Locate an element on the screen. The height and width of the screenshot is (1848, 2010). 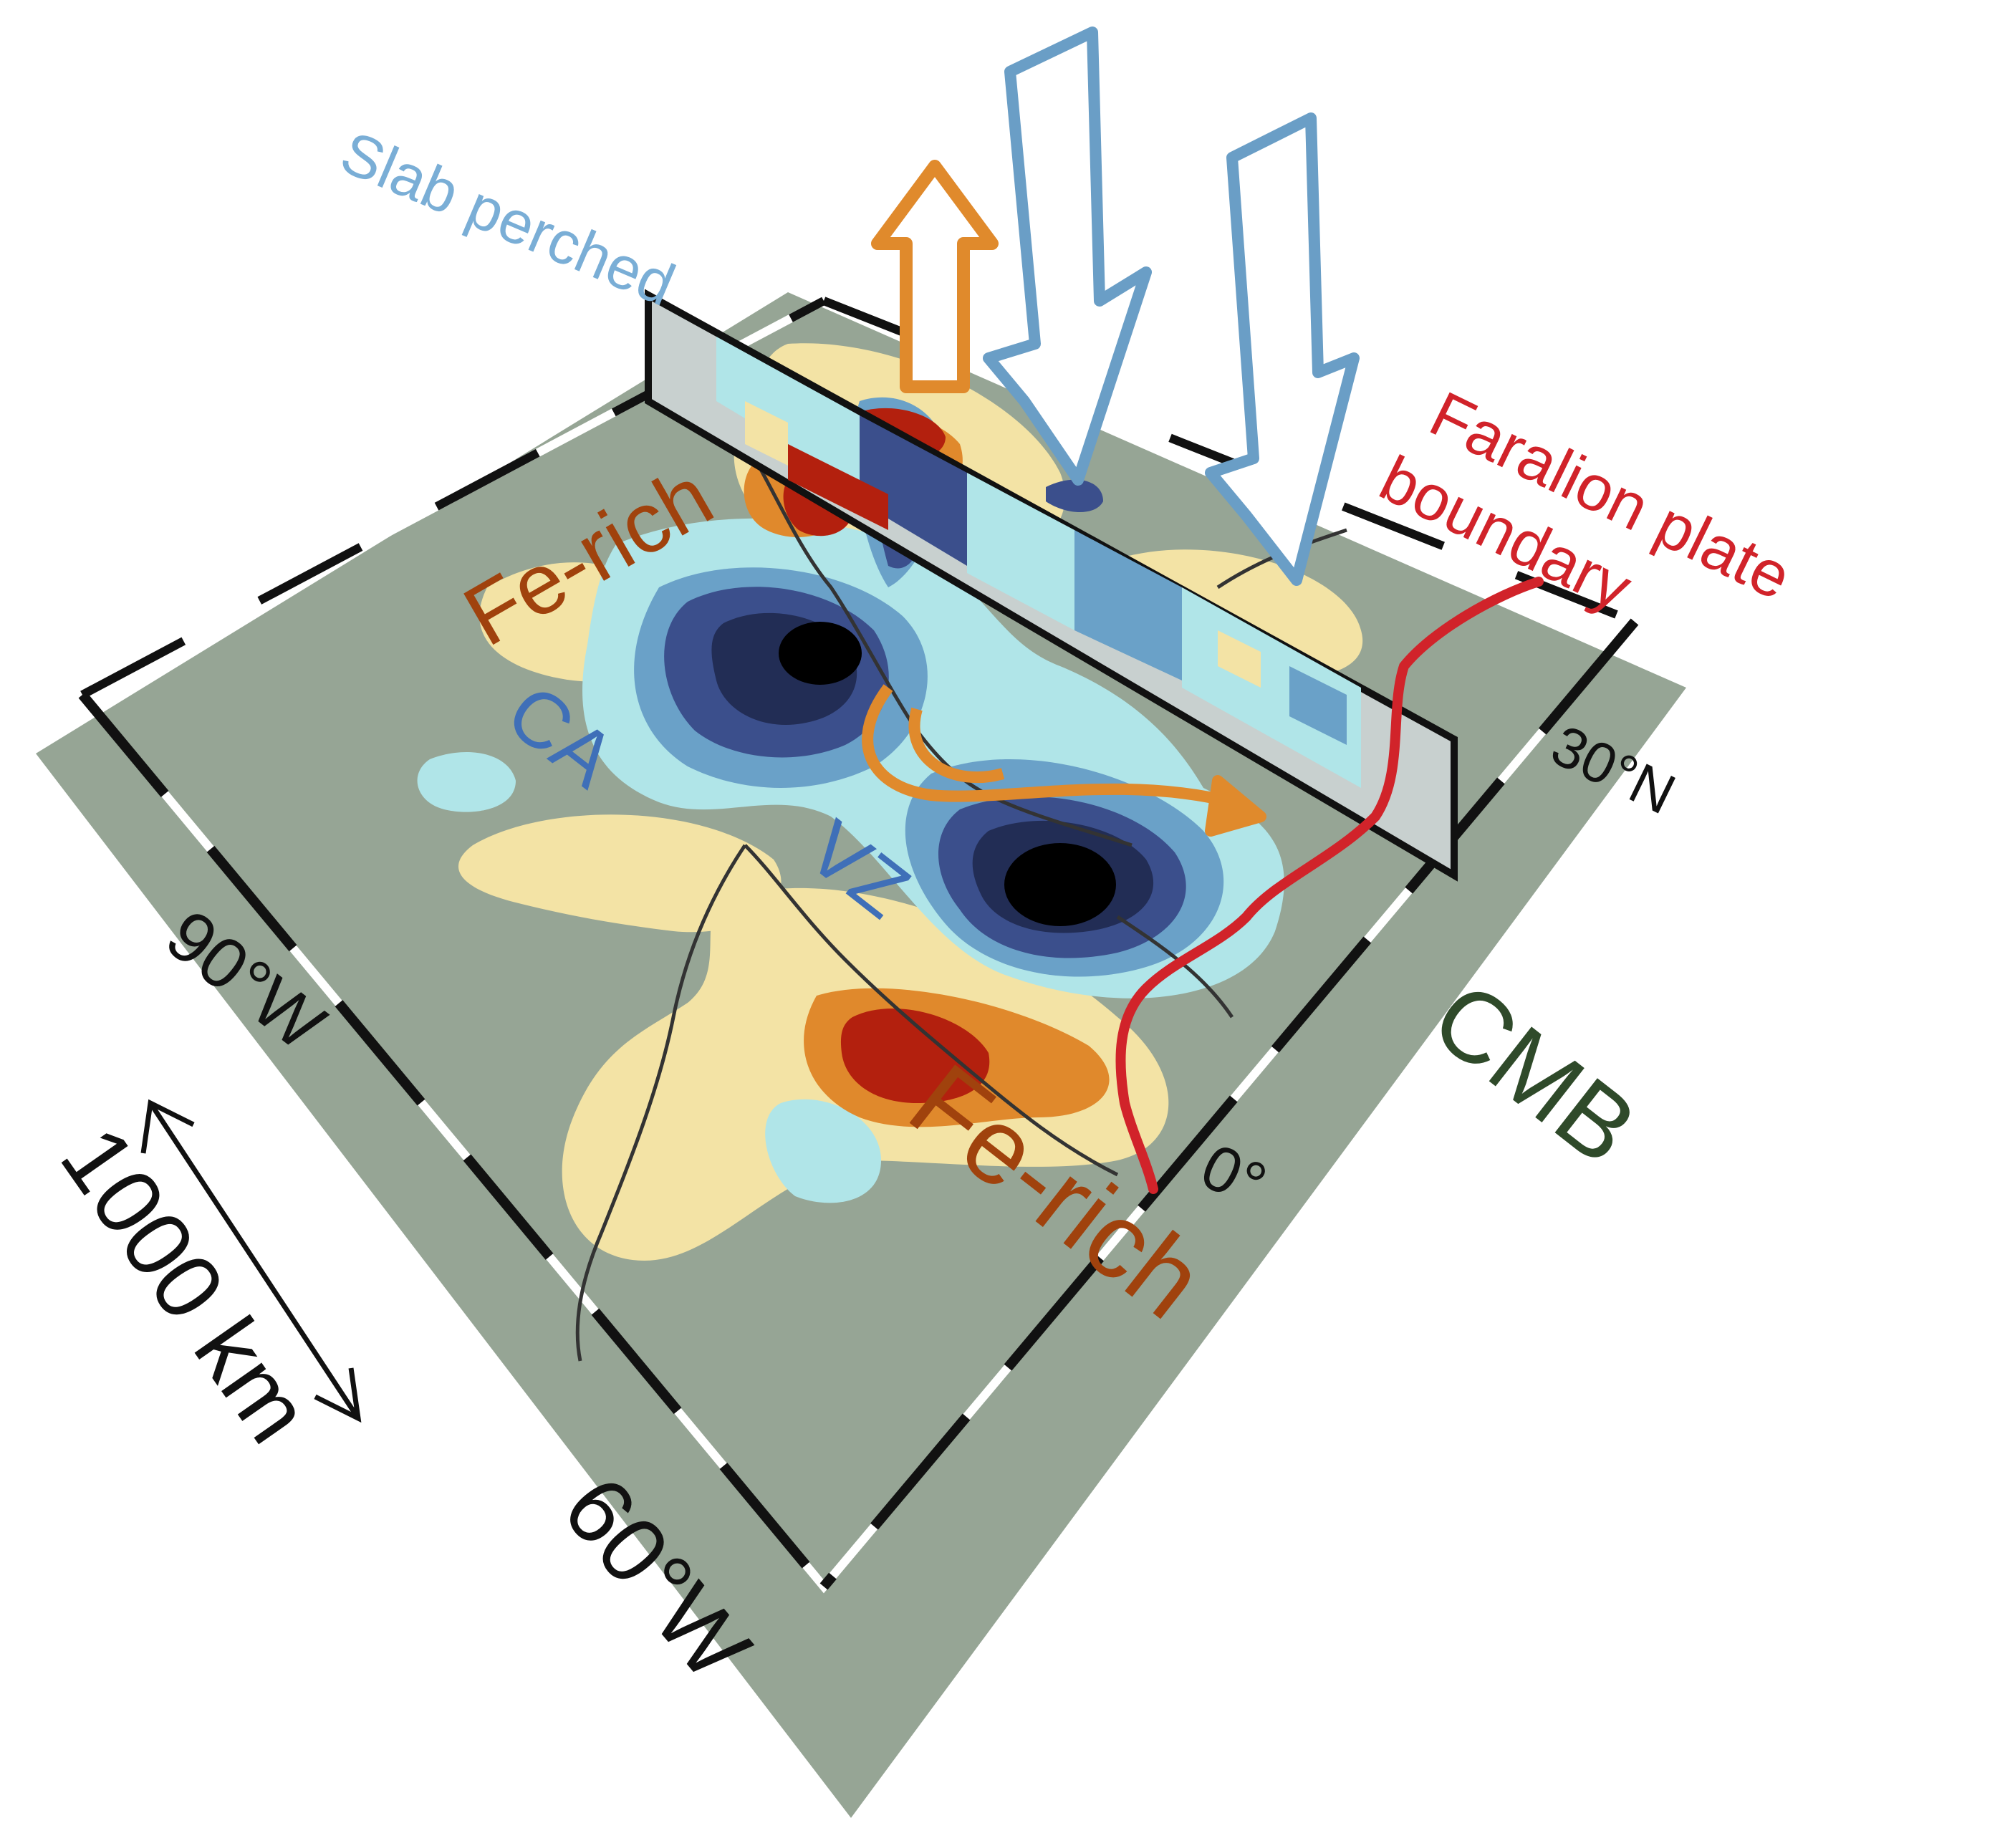
slab-cross-section is located at coordinates (1051, 585).